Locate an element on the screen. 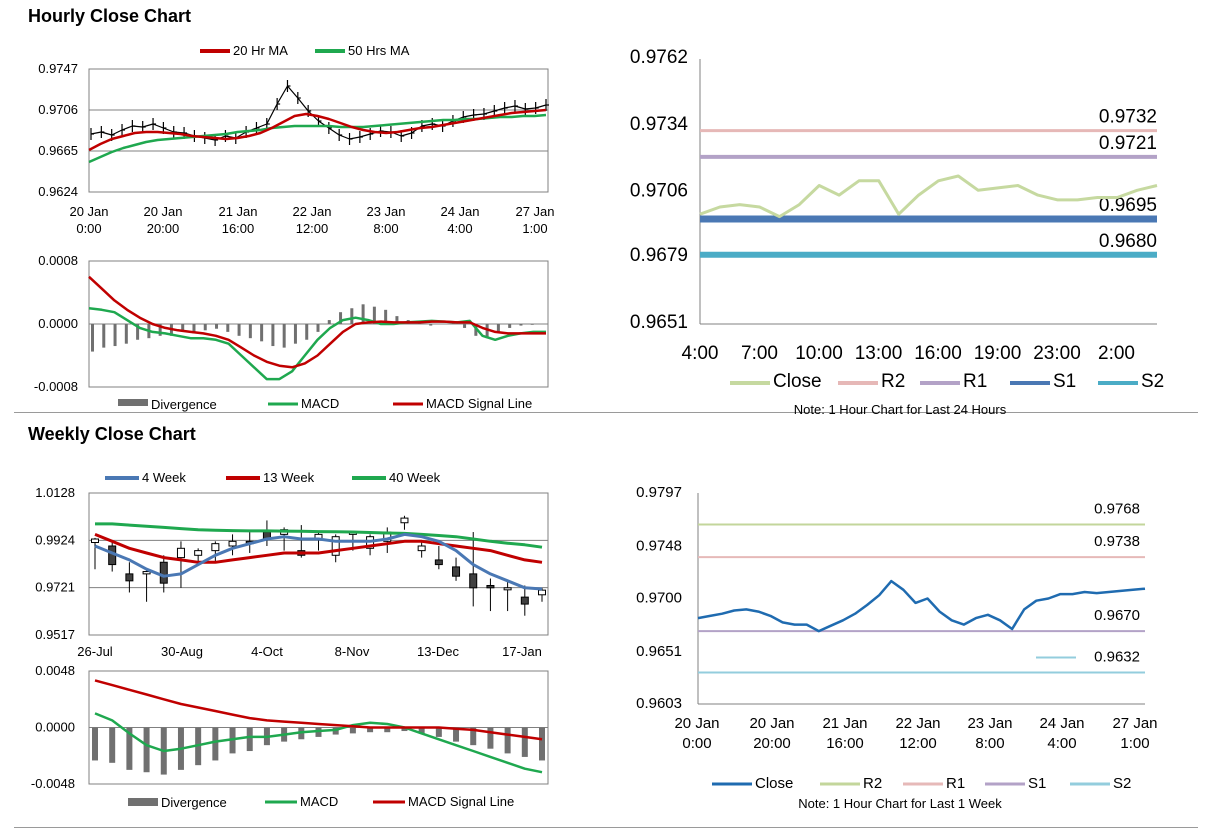  weekly-price-x-tick-label: 4-Oct is located at coordinates (267, 651).